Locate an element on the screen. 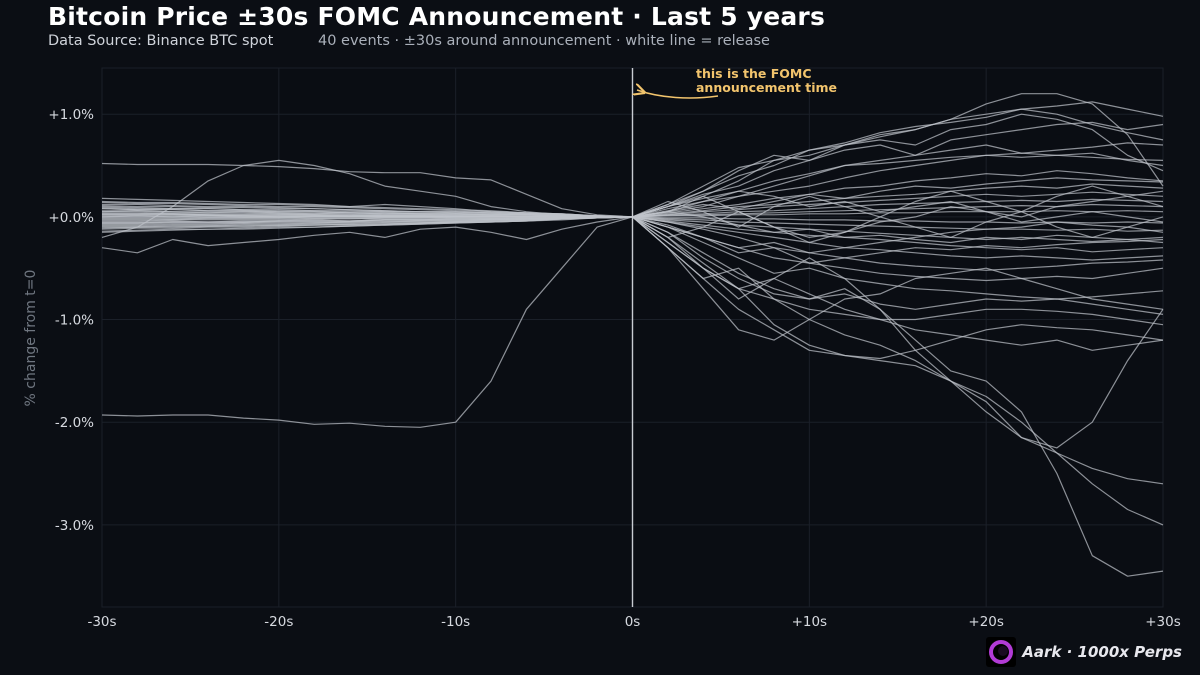 The width and height of the screenshot is (1200, 675). y-tick-label: +1.0% is located at coordinates (71, 115).